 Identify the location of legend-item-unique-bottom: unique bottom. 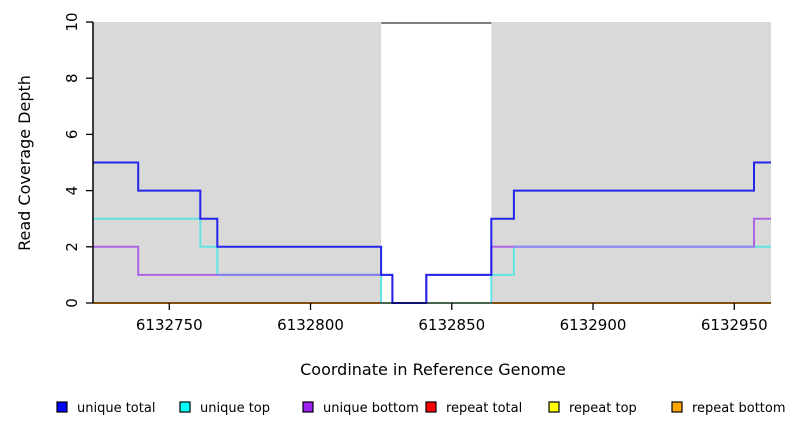
(360, 408).